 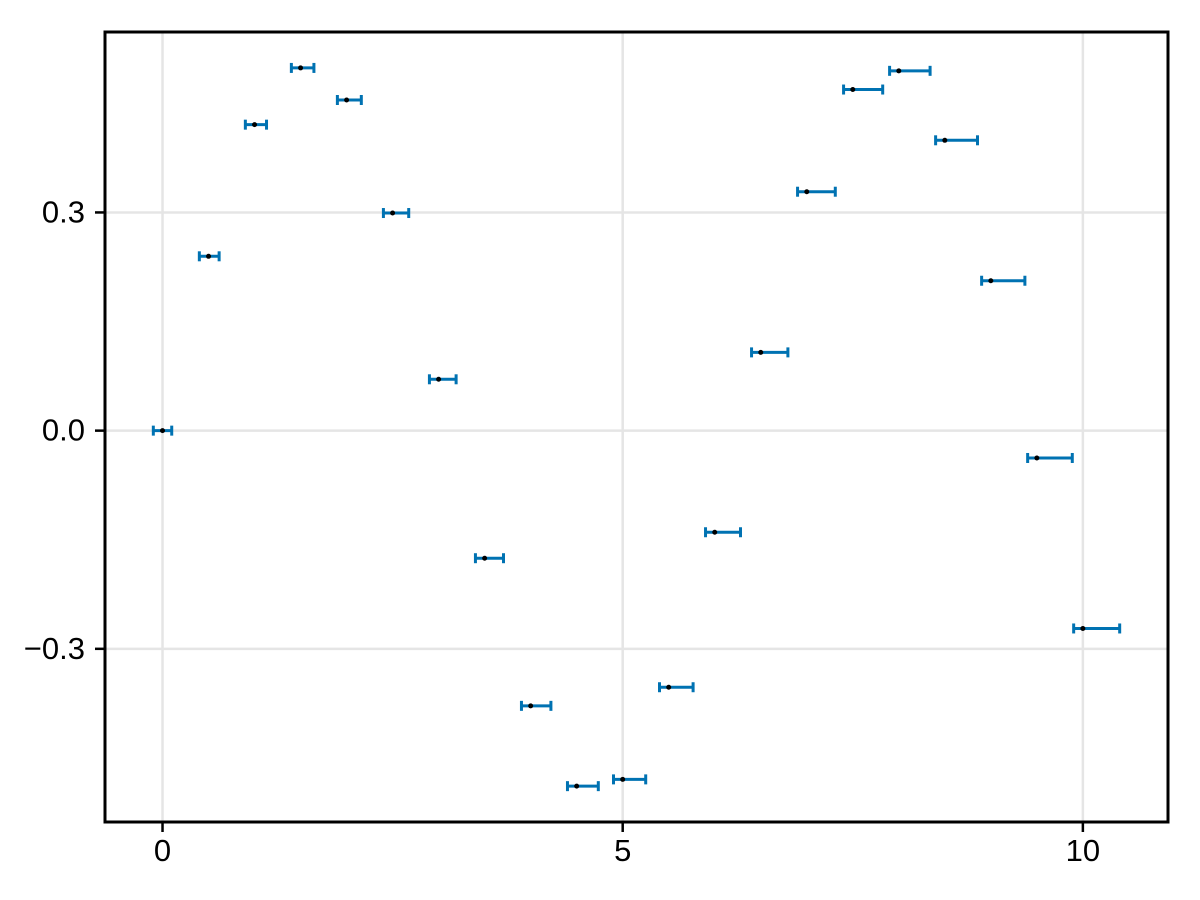 What do you see at coordinates (1083, 850) in the screenshot?
I see `x-axis-tick-label: 10` at bounding box center [1083, 850].